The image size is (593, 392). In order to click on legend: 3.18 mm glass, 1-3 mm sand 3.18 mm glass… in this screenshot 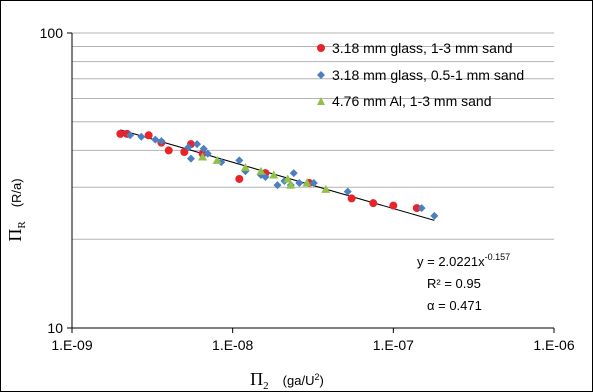, I will do `click(420, 74)`.